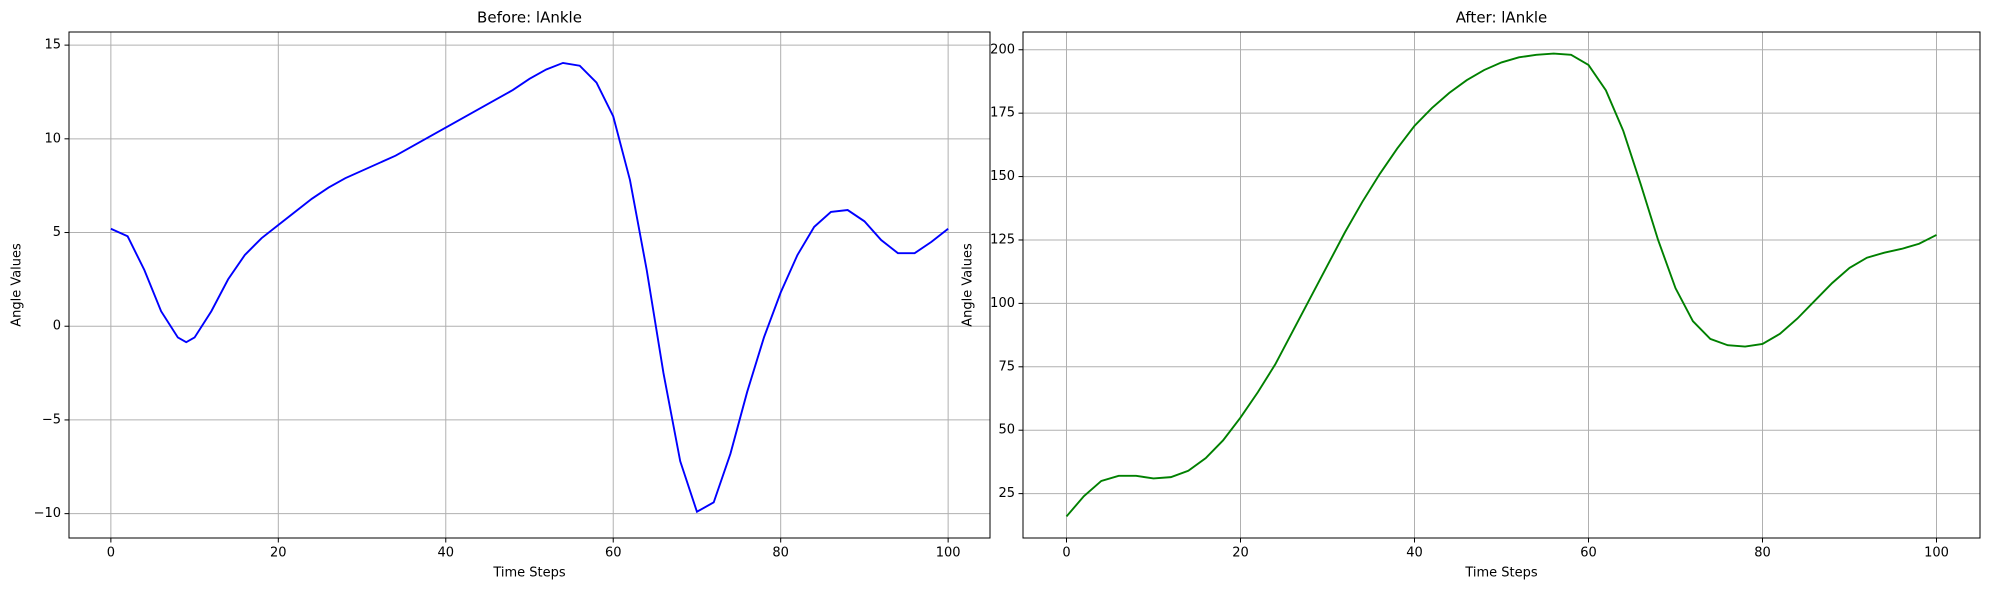 The height and width of the screenshot is (590, 1990). Describe the element at coordinates (52, 138) in the screenshot. I see `y-tick-label: 10` at that location.